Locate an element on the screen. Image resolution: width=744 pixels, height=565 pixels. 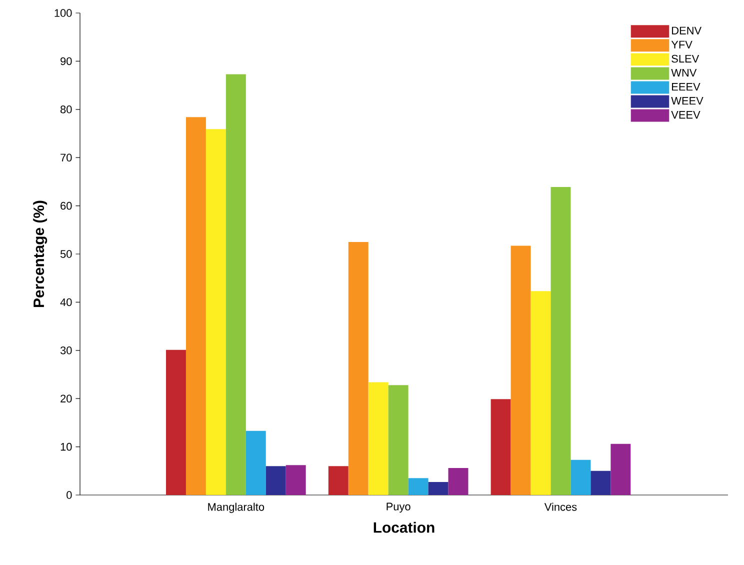
y-tick-label: 80 is located at coordinates (66, 110).